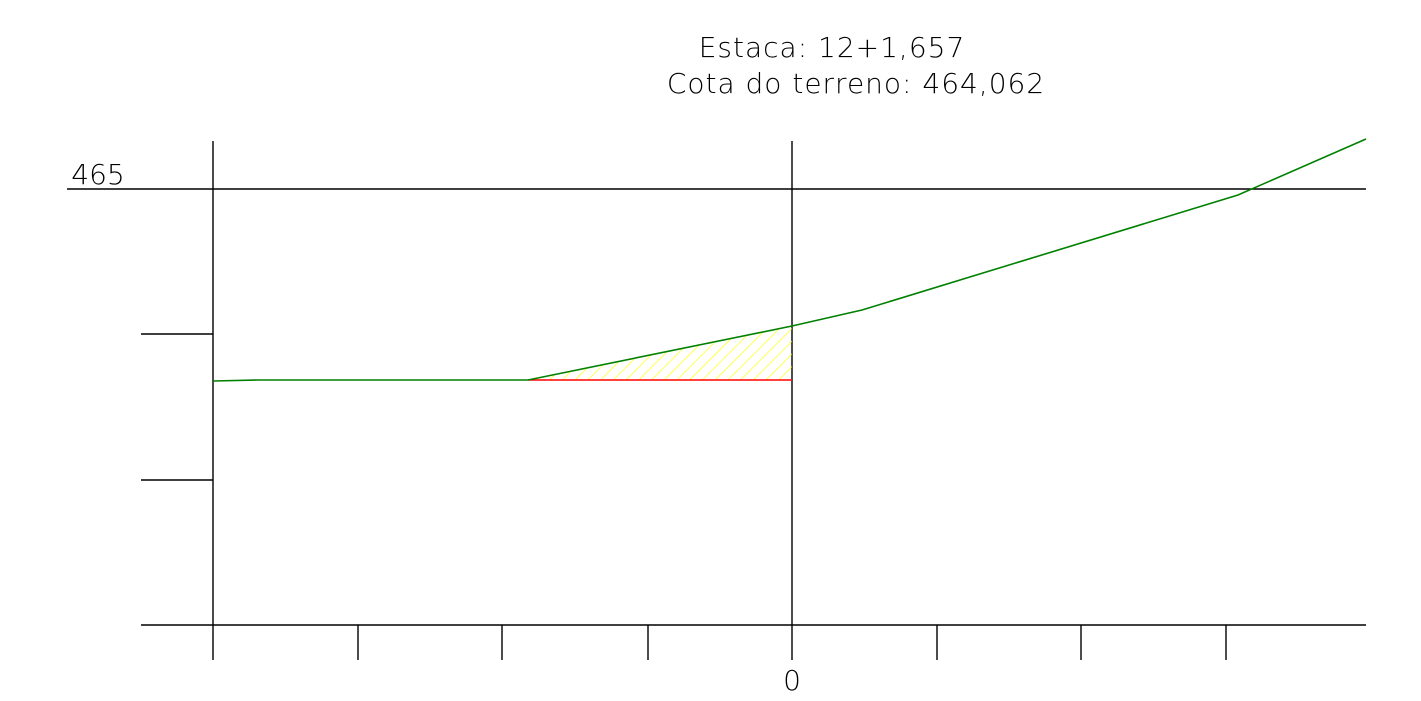 The width and height of the screenshot is (1421, 701). What do you see at coordinates (832, 47) in the screenshot?
I see `station-label: Estaca: 12+1,657` at bounding box center [832, 47].